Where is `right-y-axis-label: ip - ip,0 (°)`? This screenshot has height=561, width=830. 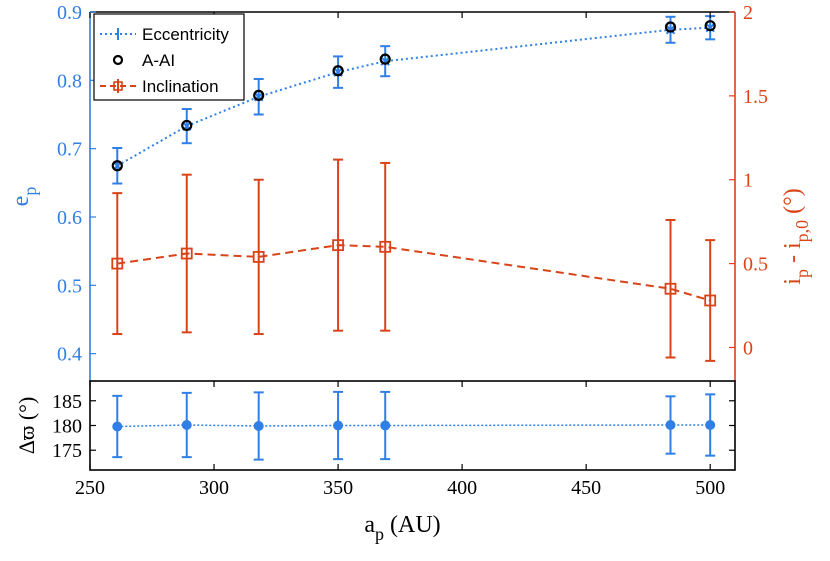 right-y-axis-label: ip - ip,0 (°) is located at coordinates (796, 236).